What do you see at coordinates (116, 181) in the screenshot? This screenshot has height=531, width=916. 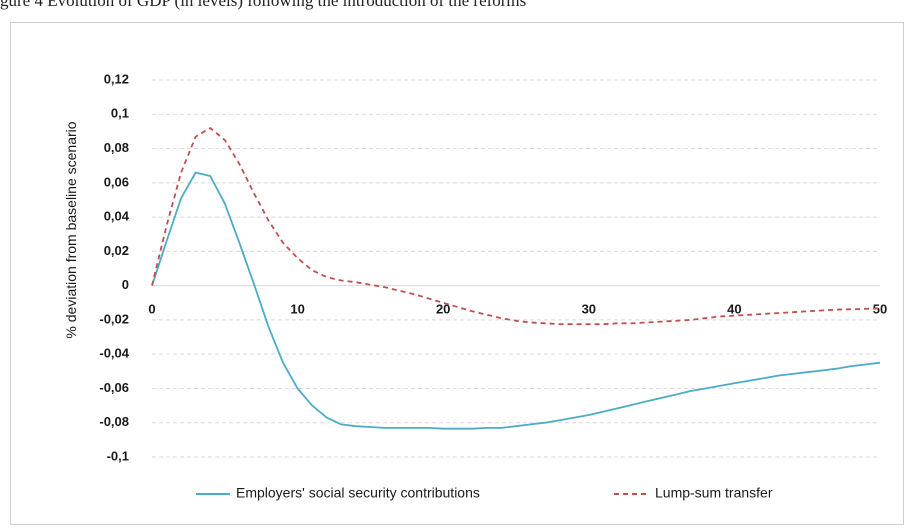 I see `y-tick-label: 0,06` at bounding box center [116, 181].